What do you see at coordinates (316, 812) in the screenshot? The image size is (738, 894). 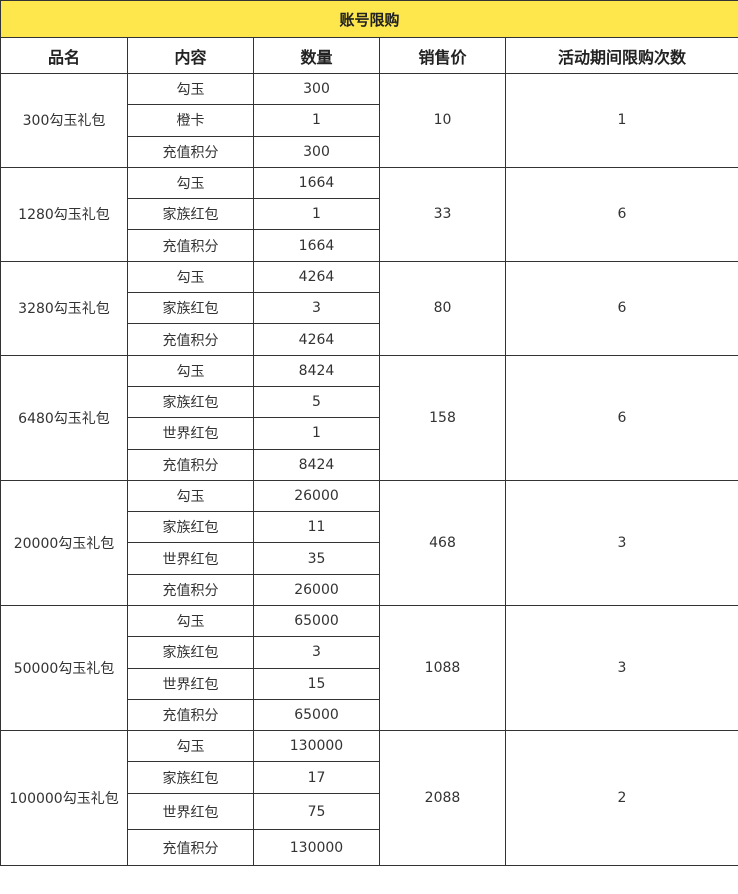 I see `item-quantity: 75` at bounding box center [316, 812].